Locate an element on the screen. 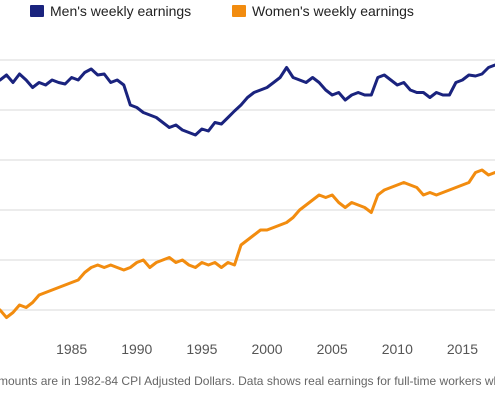  x-tick-label: 2010 is located at coordinates (397, 349).